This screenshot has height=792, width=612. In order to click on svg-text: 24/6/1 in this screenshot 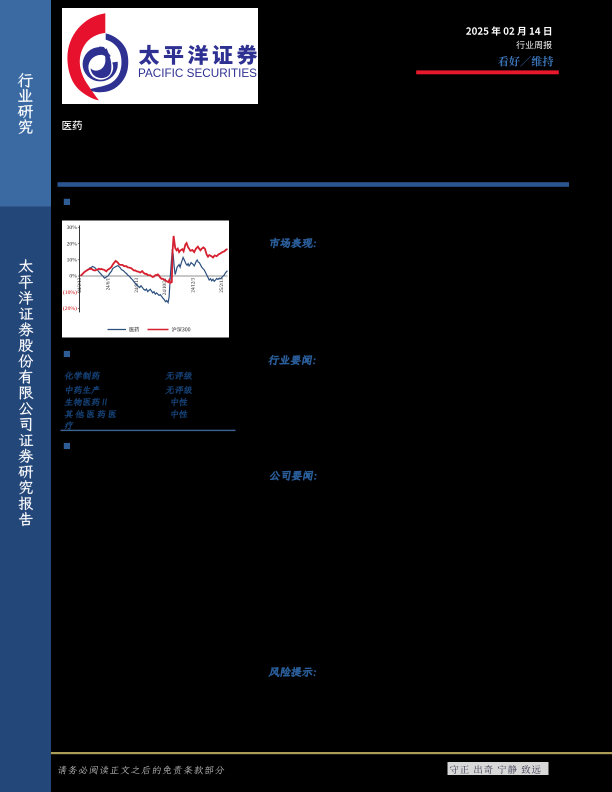, I will do `click(108, 283)`.